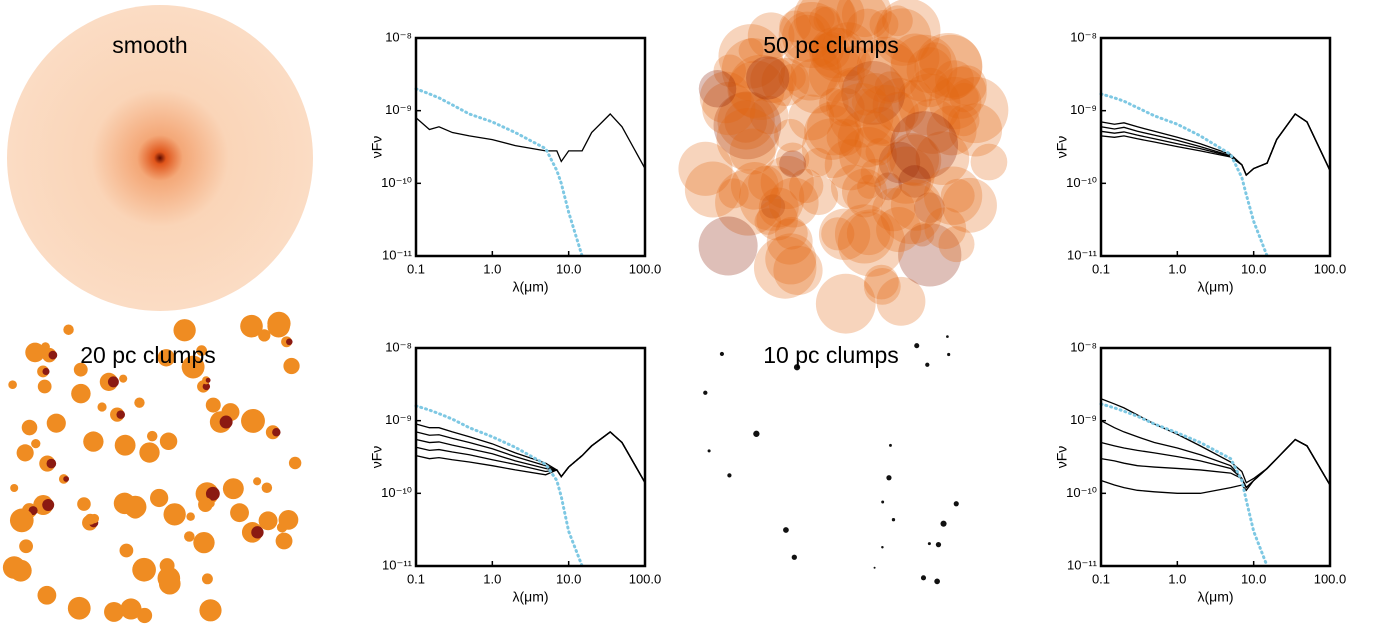 Image resolution: width=1375 pixels, height=631 pixels. Describe the element at coordinates (149, 45) in the screenshot. I see `image-label: smooth` at that location.